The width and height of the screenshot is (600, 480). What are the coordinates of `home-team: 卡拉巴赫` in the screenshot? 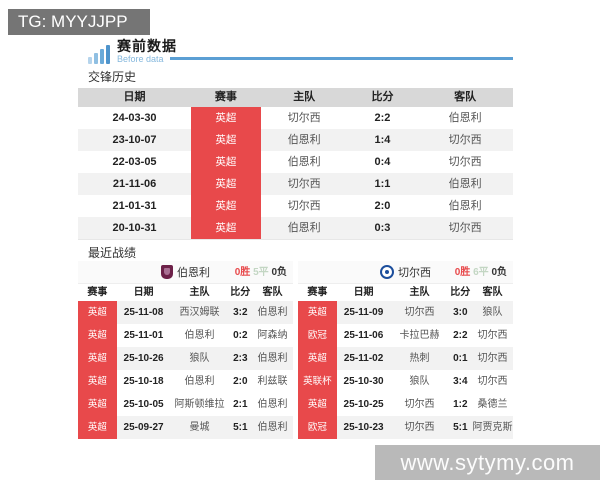 It's located at (419, 335).